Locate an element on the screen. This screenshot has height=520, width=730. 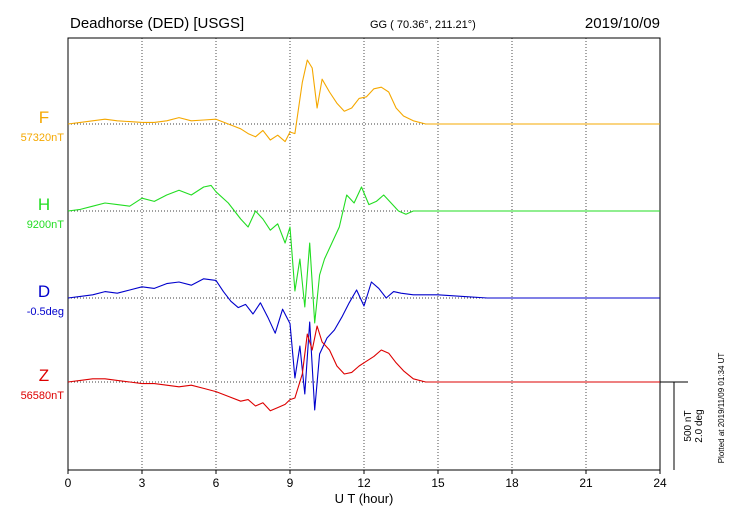
x-tick-label-3: 3 is located at coordinates (142, 483).